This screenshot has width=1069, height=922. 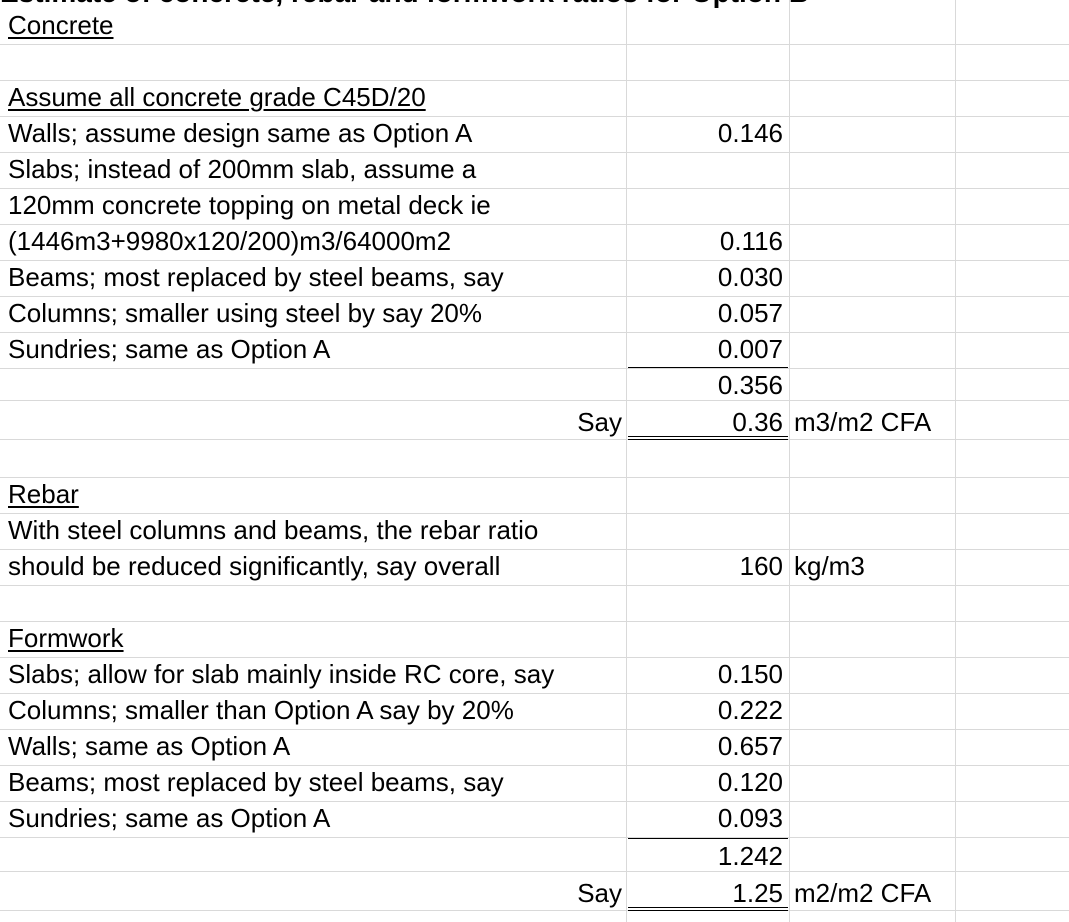 What do you see at coordinates (534, 171) in the screenshot?
I see `table-row: Slabs; instead of 200mm slab, assume a` at bounding box center [534, 171].